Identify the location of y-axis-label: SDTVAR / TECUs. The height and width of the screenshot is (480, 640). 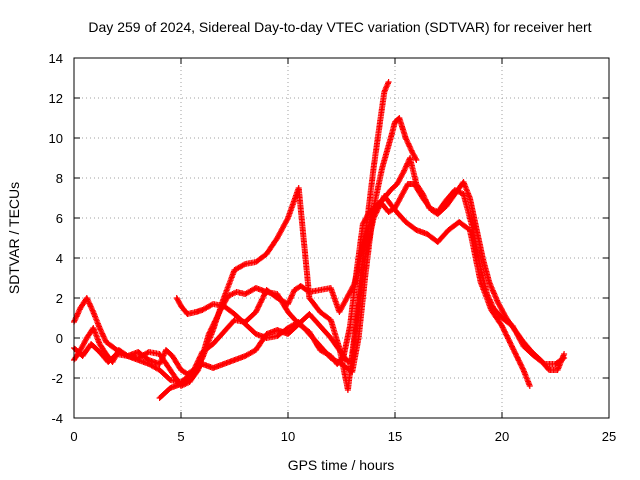
(14, 238).